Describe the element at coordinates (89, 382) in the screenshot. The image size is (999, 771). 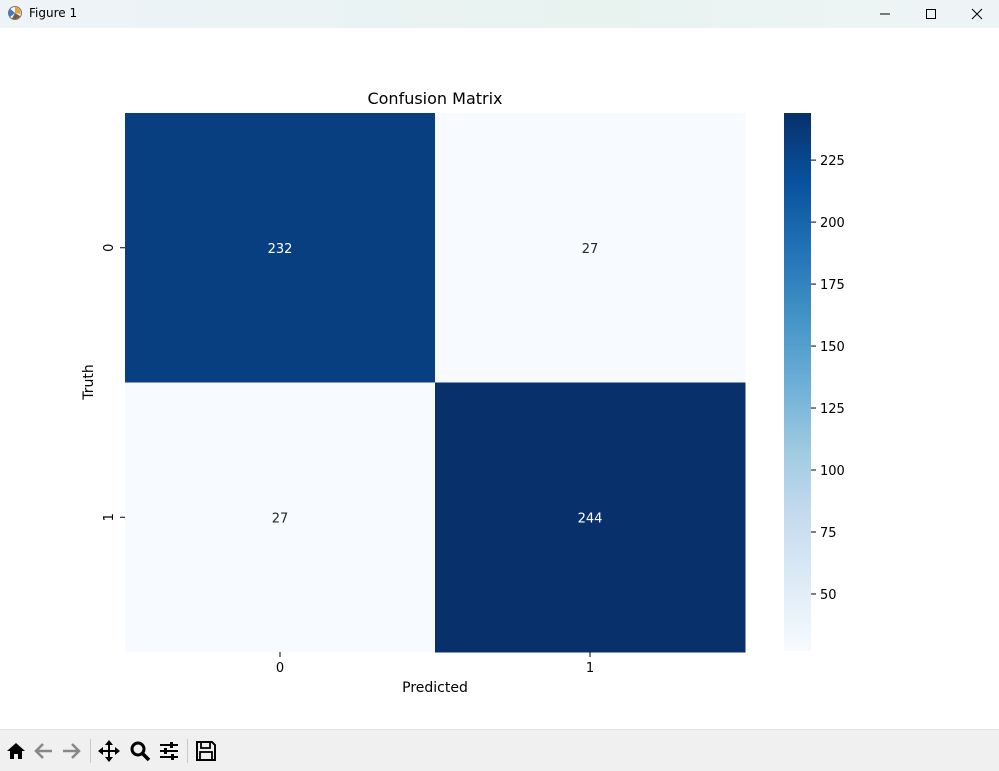
I see `y-axis-label: Truth` at that location.